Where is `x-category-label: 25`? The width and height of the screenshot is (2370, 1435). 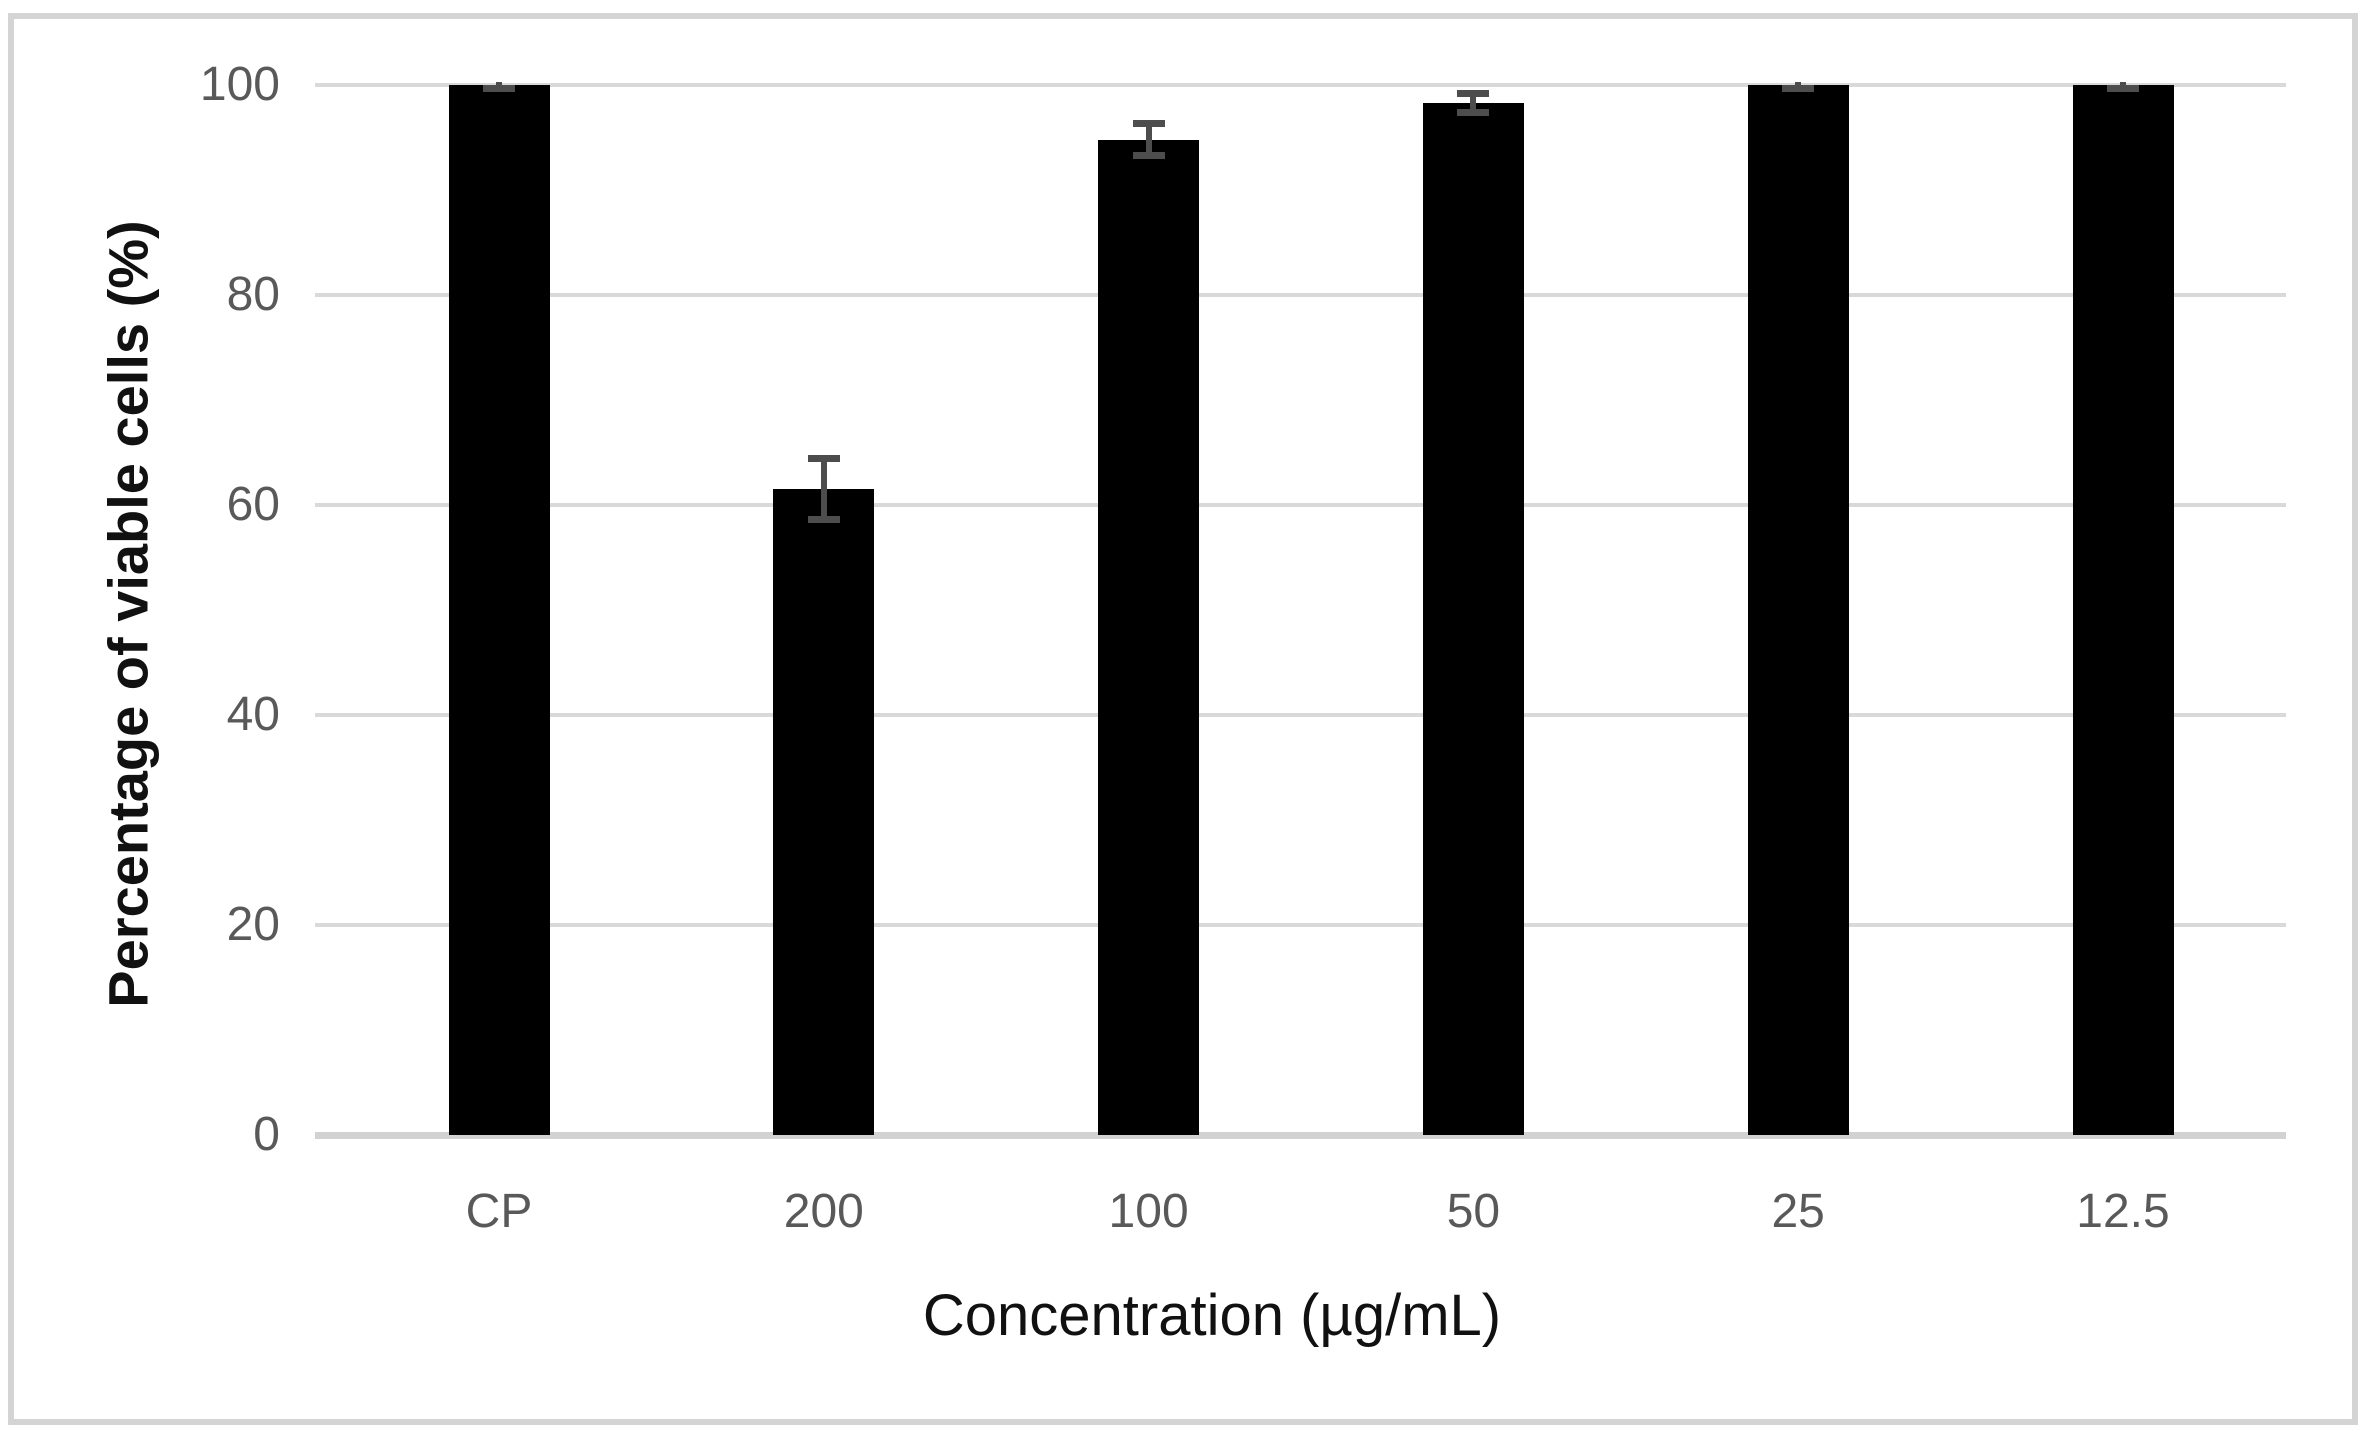
x-category-label: 25 is located at coordinates (1798, 1211).